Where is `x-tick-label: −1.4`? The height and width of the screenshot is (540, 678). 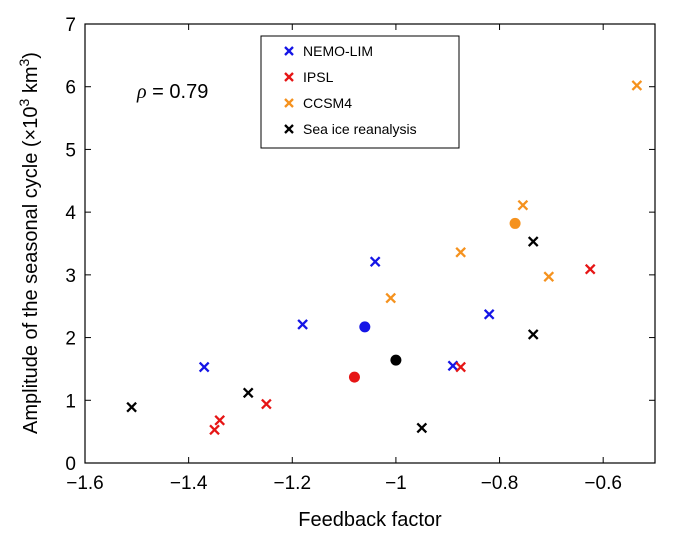 x-tick-label: −1.4 is located at coordinates (189, 483).